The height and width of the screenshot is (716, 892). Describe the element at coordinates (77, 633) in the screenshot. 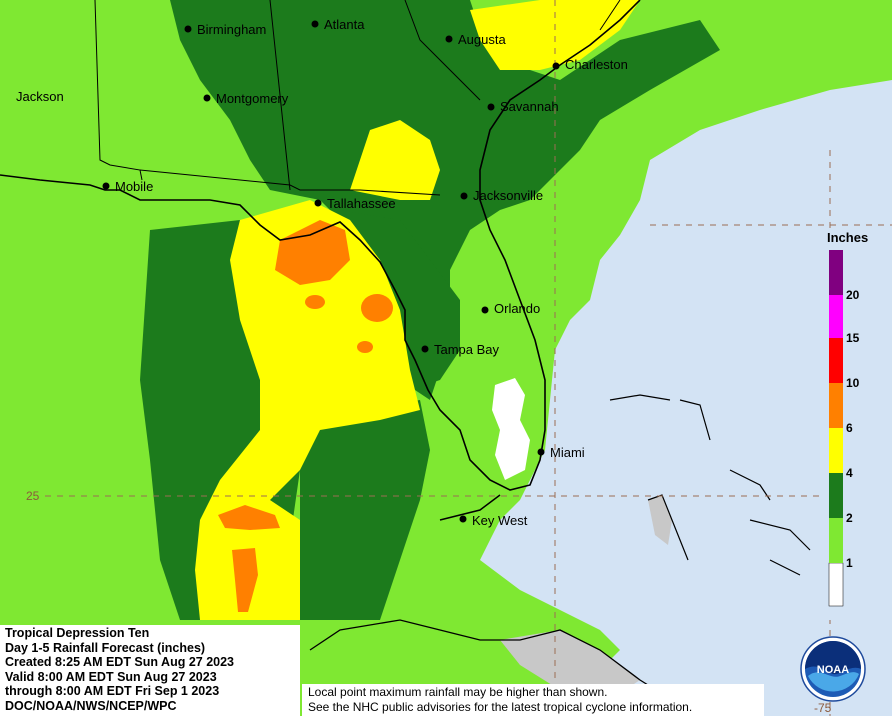

I see `storm-name: Tropical Depression Ten` at that location.